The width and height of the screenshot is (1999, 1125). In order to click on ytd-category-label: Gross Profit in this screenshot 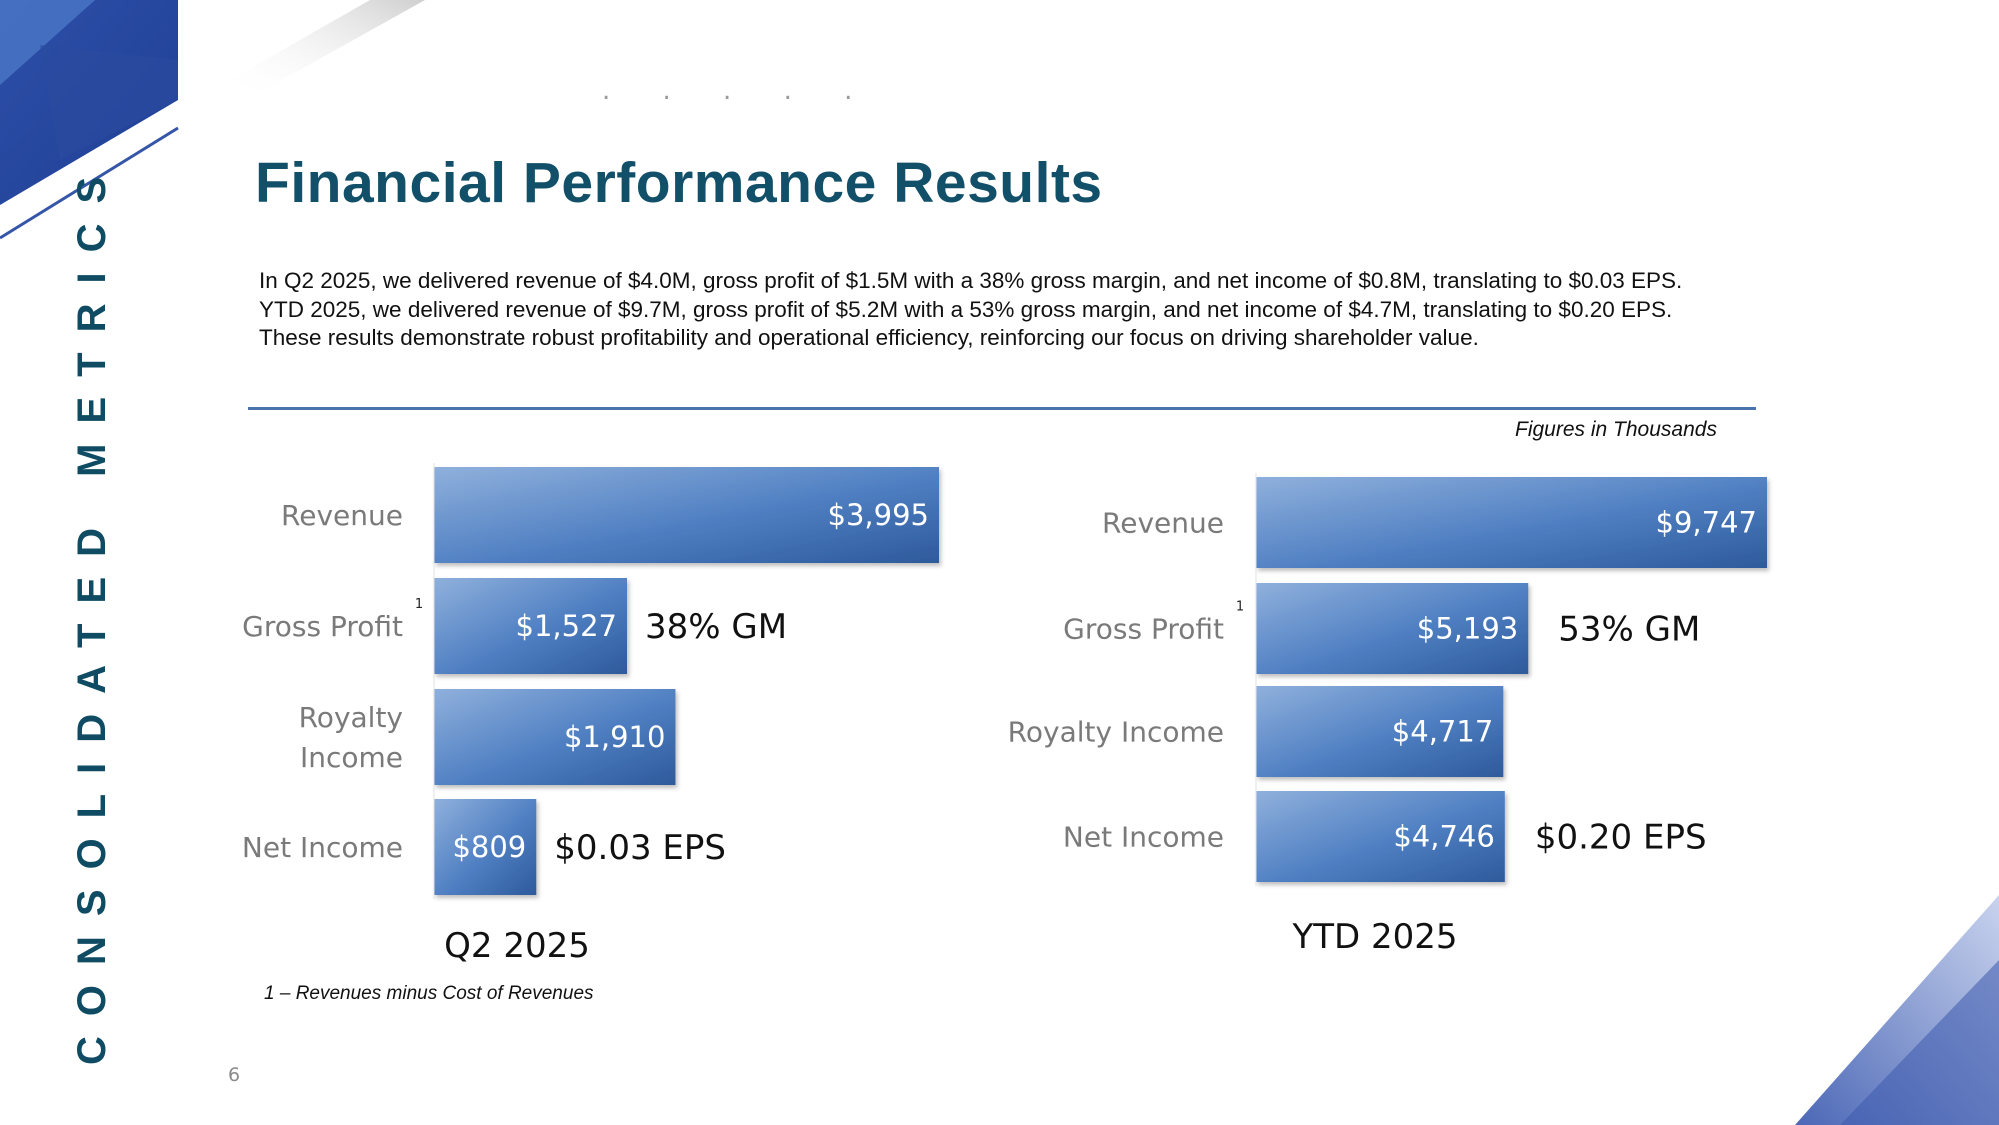, I will do `click(1143, 629)`.